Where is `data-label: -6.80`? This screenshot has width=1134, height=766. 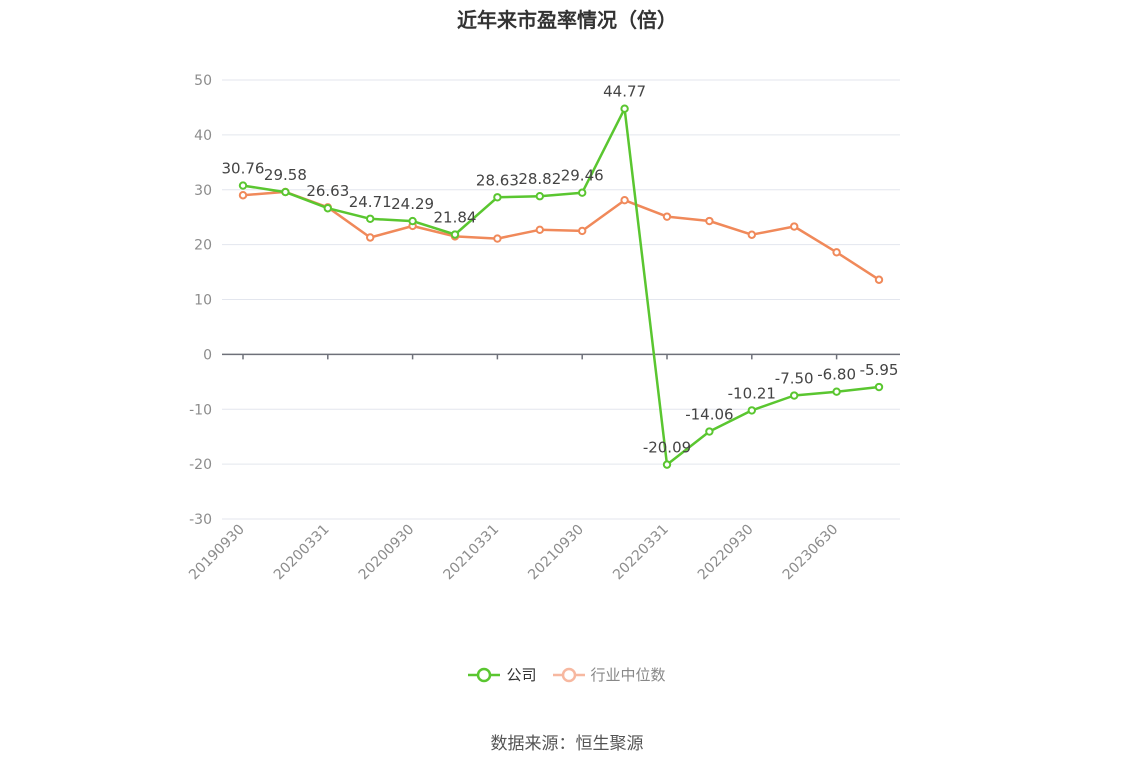 data-label: -6.80 is located at coordinates (836, 375).